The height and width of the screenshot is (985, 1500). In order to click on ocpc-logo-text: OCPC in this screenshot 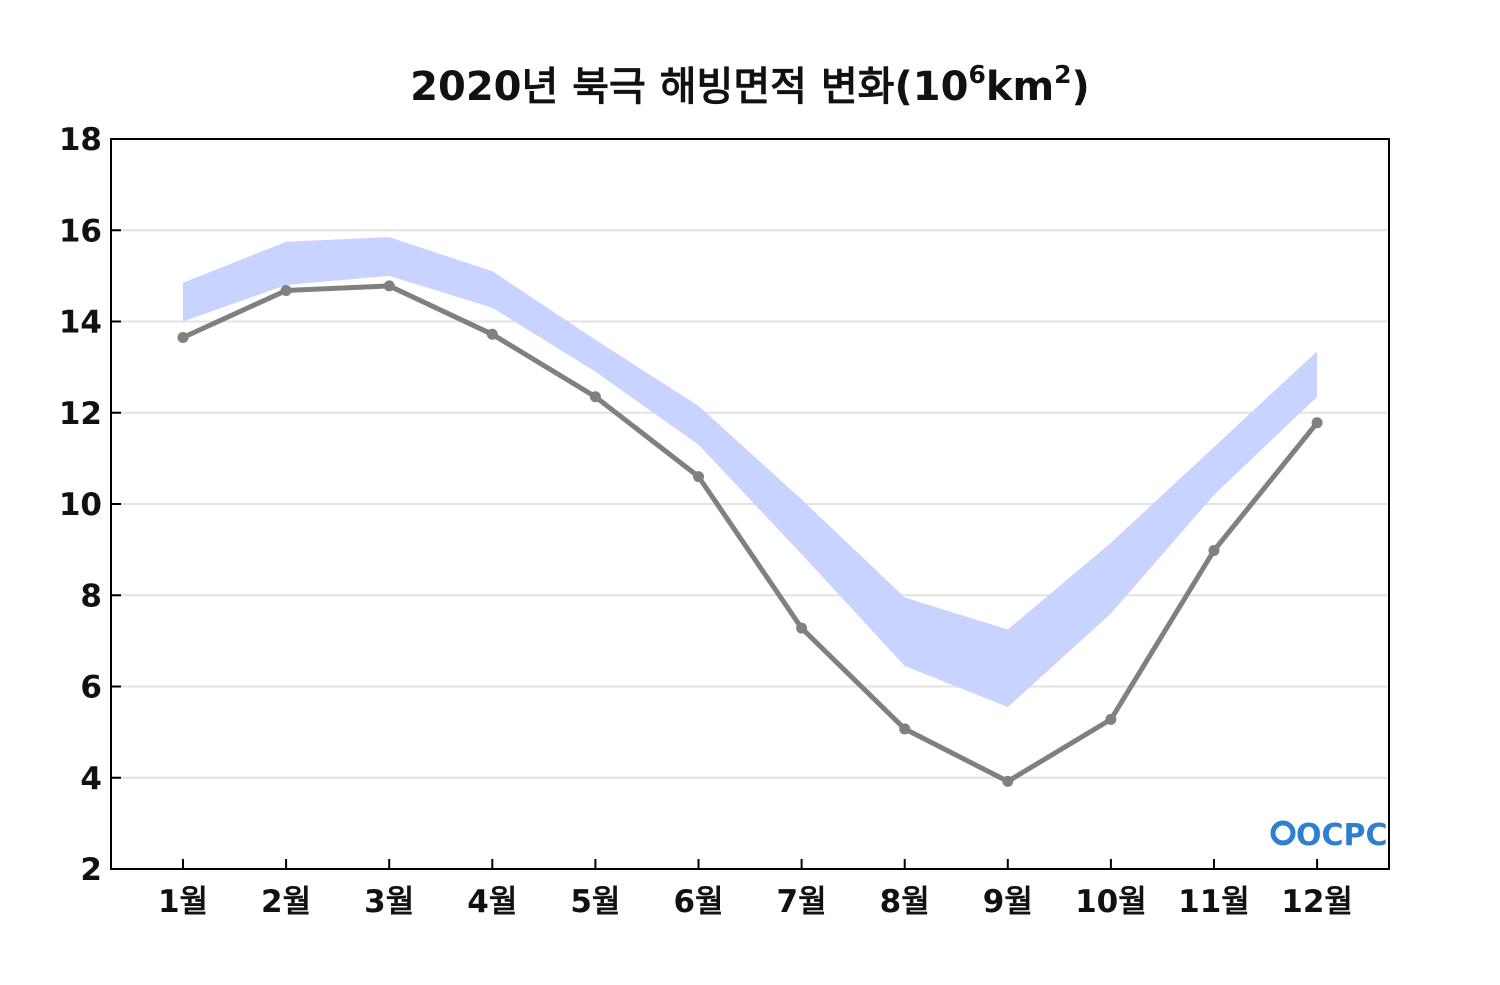, I will do `click(1342, 835)`.